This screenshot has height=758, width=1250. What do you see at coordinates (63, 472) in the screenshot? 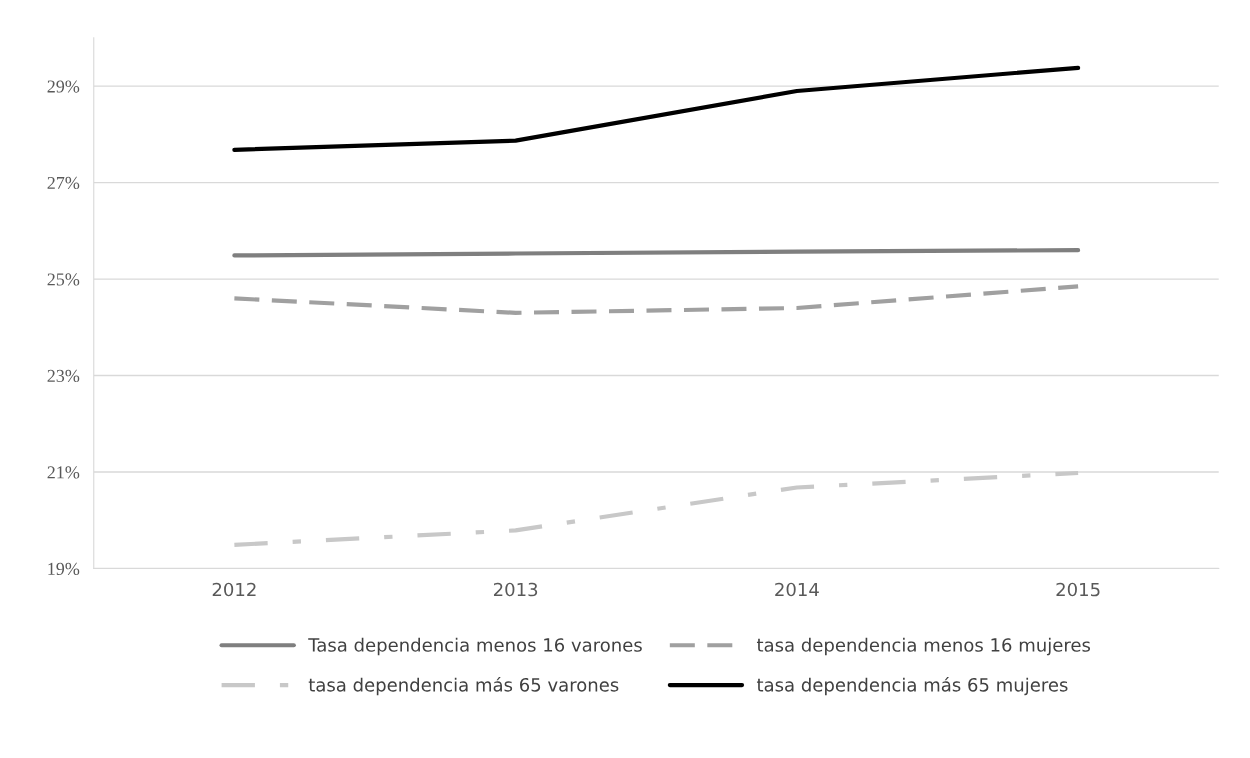
I see `y-tick-label: 21%` at bounding box center [63, 472].